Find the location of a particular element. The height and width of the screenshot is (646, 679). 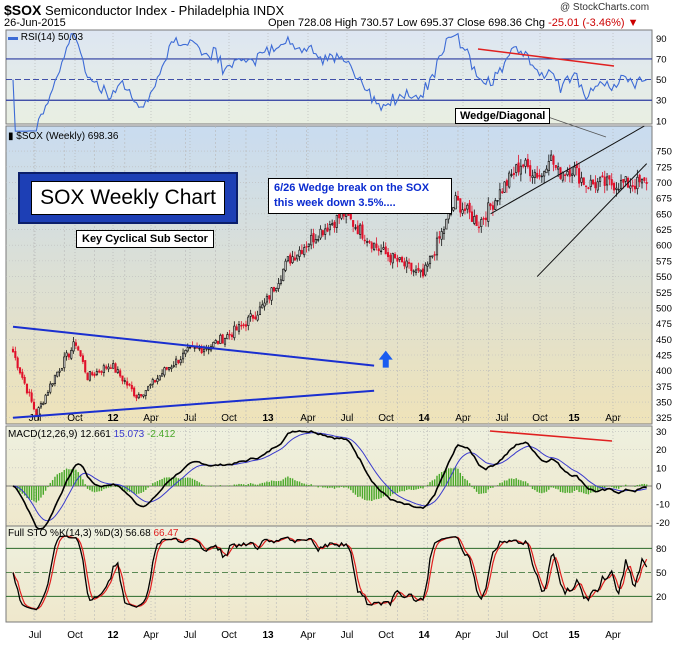

title-banner: SOX Weekly Chart is located at coordinates (128, 198).